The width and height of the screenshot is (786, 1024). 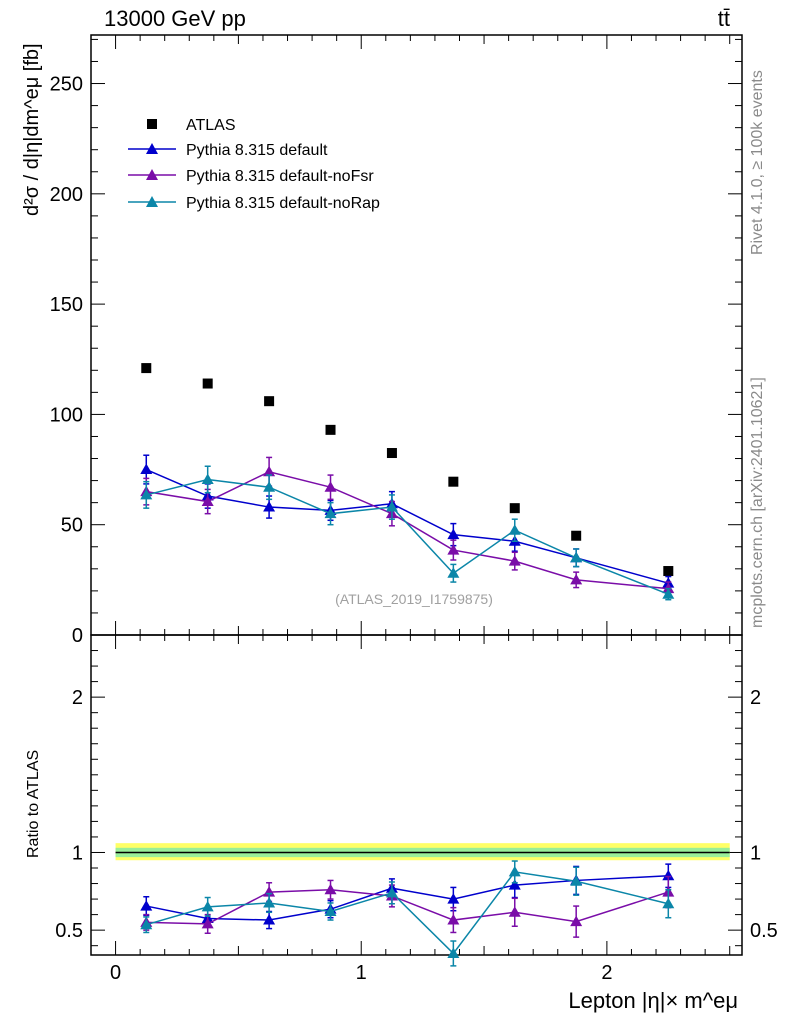 I want to click on legend-item-default: Pythia 8.315 default, so click(x=228, y=150).